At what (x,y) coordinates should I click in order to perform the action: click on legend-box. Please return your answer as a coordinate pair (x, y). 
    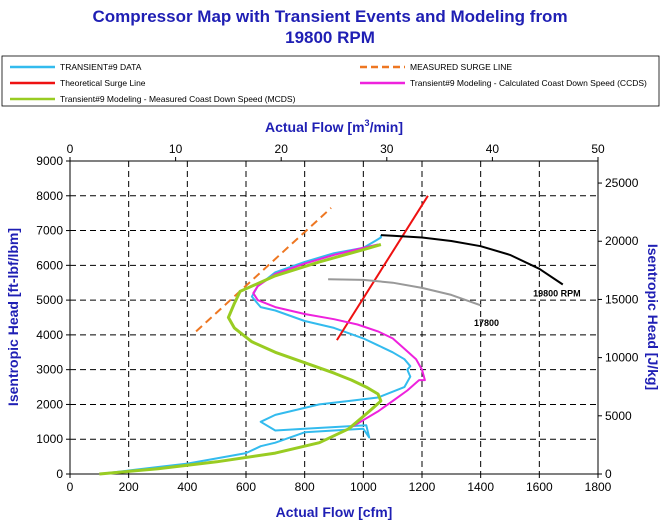
    Looking at the image, I should click on (330, 81).